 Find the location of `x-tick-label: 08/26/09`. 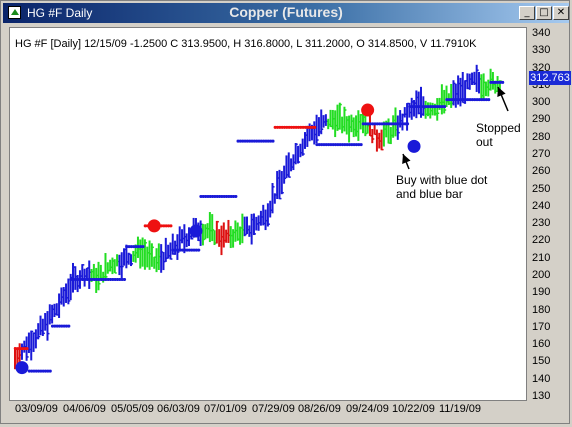

x-tick-label: 08/26/09 is located at coordinates (319, 409).